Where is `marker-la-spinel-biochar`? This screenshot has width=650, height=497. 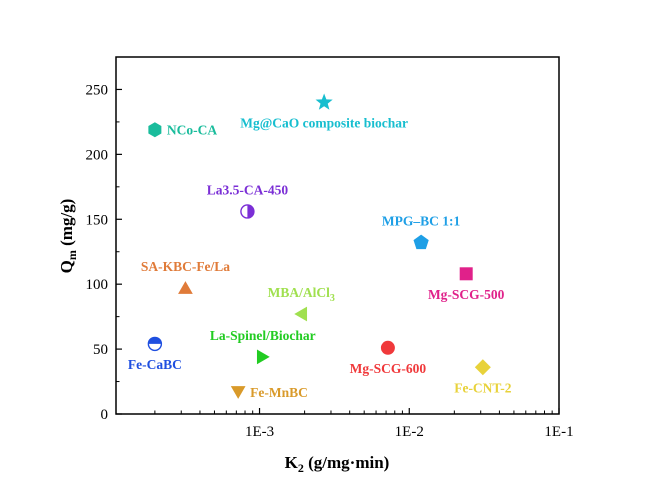
marker-la-spinel-biochar is located at coordinates (263, 357).